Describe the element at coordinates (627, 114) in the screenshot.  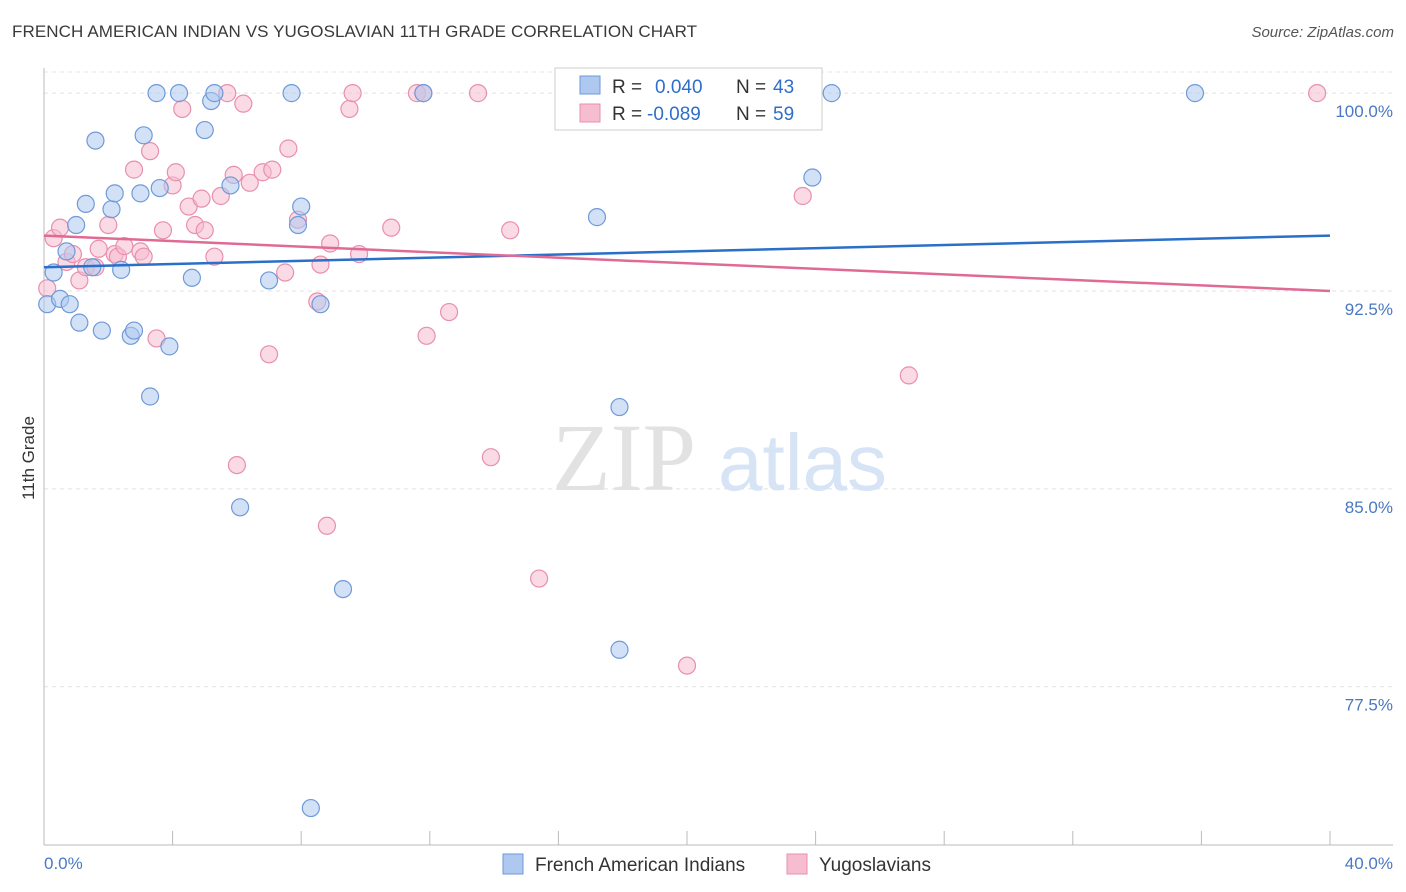
I see `legend-r-label-pink: R =` at that location.